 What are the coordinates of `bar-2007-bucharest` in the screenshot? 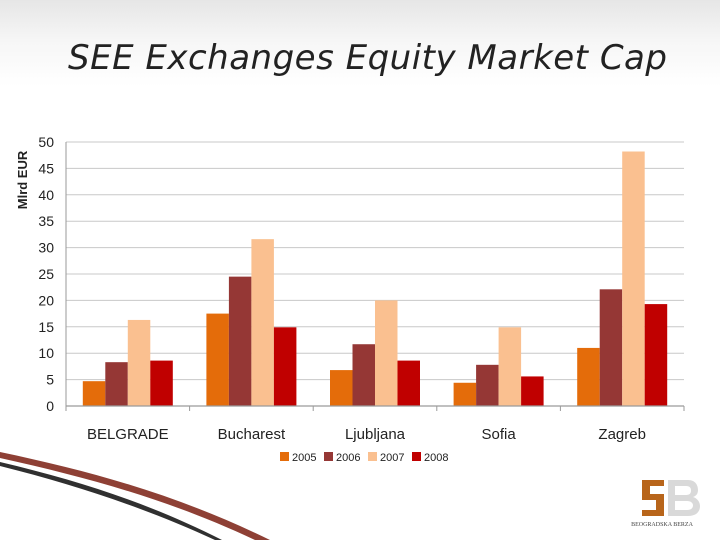 It's located at (262, 322).